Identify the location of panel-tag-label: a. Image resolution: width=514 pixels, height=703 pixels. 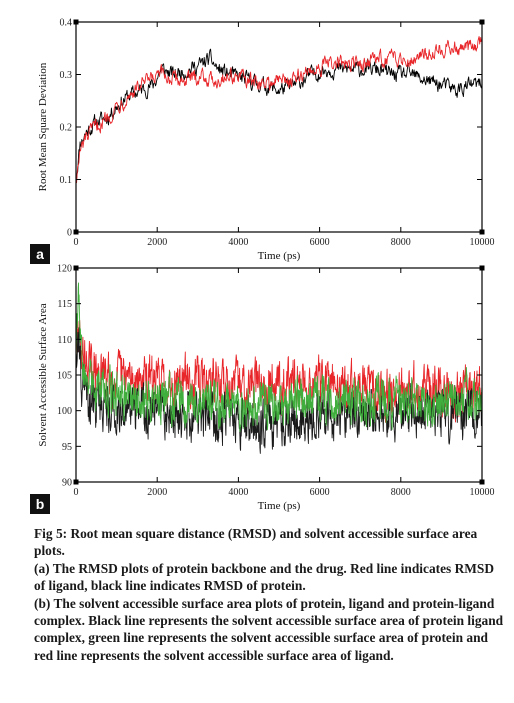
(40, 254).